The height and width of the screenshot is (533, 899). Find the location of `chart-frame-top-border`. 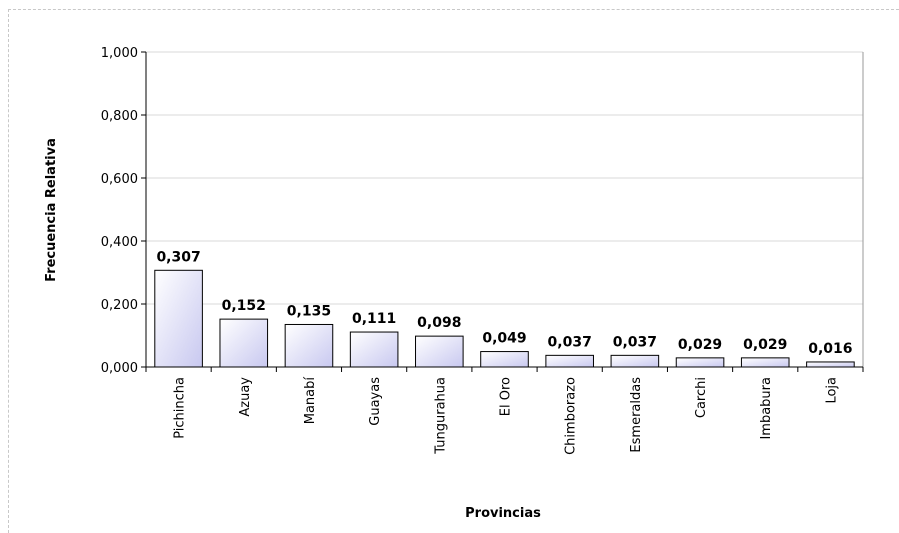

chart-frame-top-border is located at coordinates (453, 9).